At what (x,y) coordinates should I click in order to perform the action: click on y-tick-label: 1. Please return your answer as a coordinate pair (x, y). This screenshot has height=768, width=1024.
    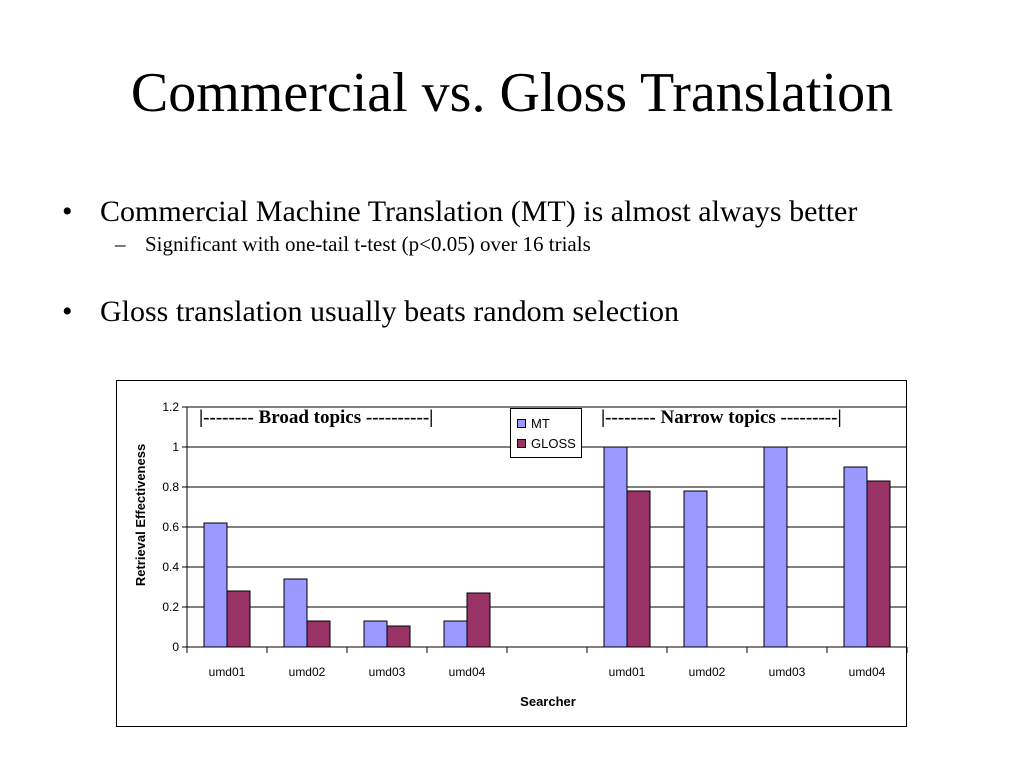
    Looking at the image, I should click on (175, 447).